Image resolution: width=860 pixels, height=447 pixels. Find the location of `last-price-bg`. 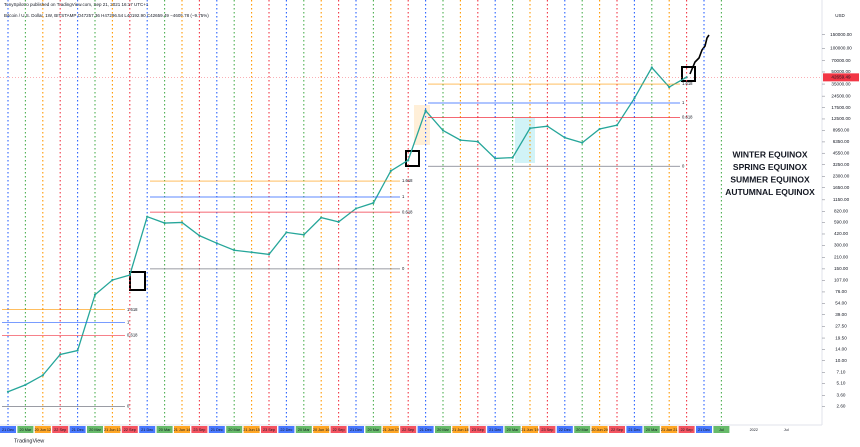

last-price-bg is located at coordinates (841, 77).